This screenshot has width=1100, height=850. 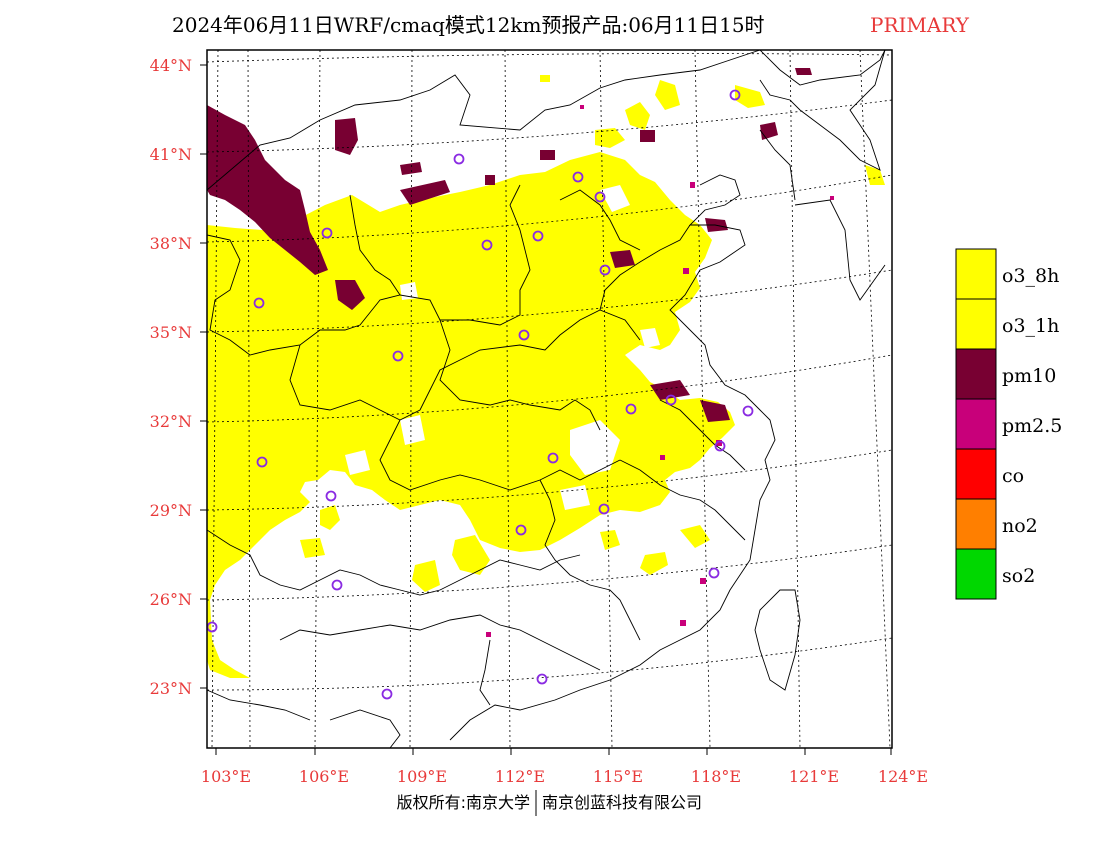 What do you see at coordinates (203, 376) in the screenshot?
I see `lat-ticks` at bounding box center [203, 376].